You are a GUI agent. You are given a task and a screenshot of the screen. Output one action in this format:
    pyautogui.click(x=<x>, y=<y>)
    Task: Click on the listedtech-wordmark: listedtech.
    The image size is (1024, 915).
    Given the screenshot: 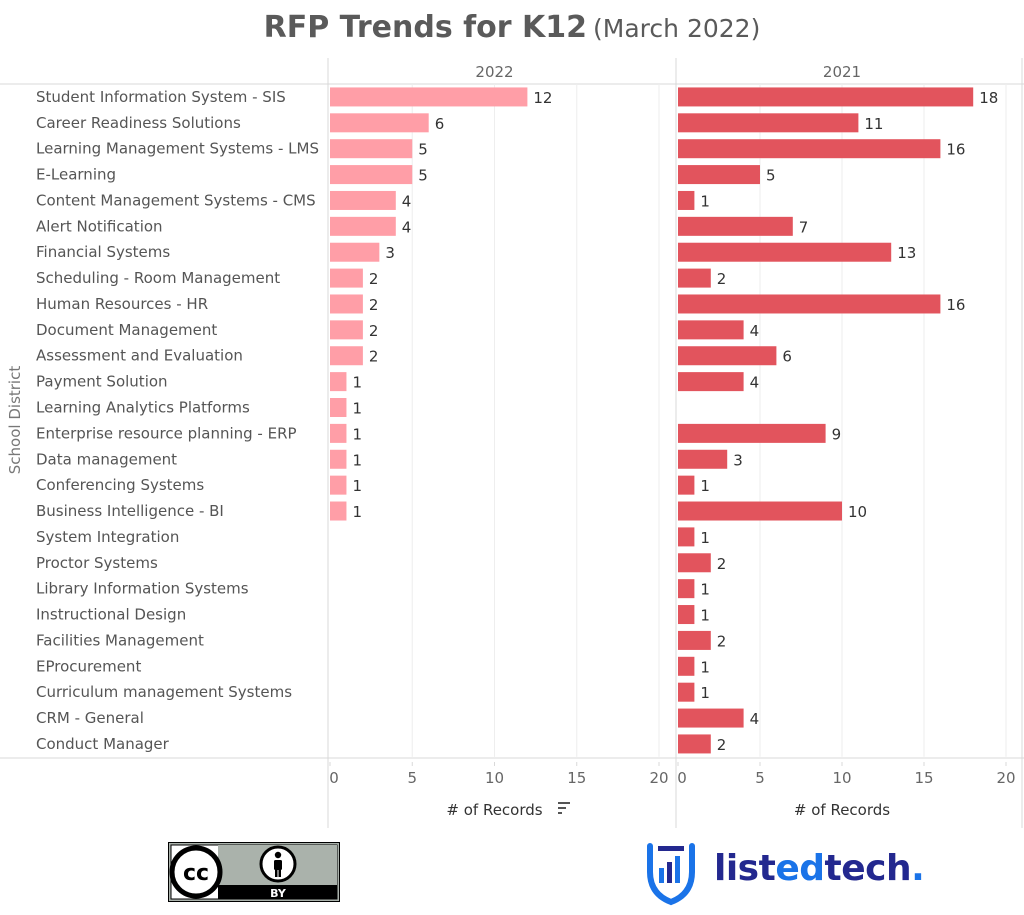 What is the action you would take?
    pyautogui.click(x=819, y=868)
    